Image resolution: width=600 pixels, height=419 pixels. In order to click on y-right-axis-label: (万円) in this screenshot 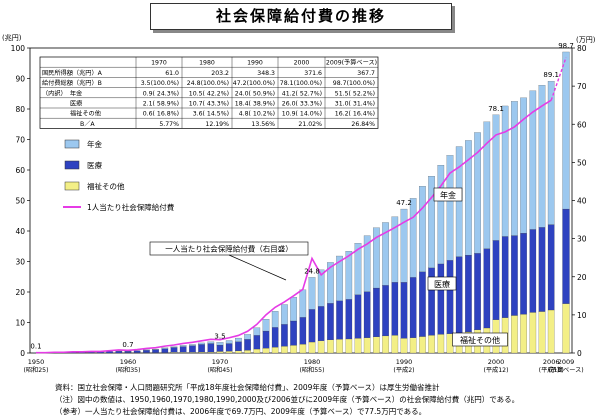, I will do `click(586, 40)`.